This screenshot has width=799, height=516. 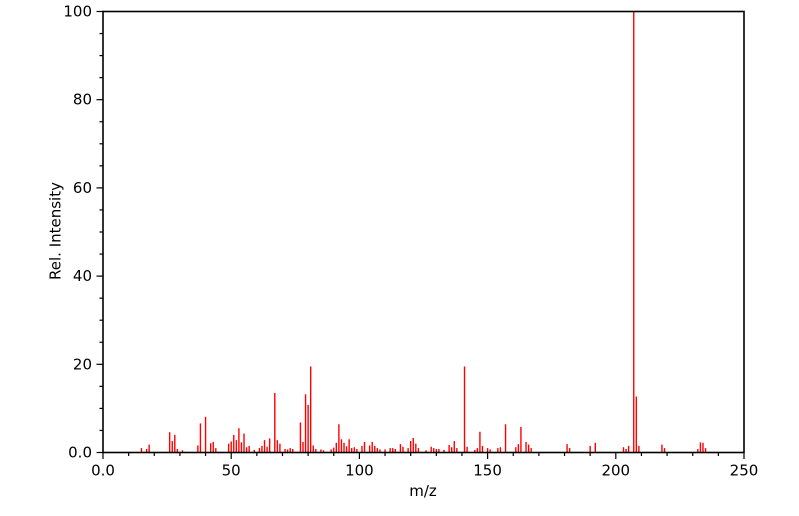 What do you see at coordinates (615, 471) in the screenshot?
I see `x-tick-label: 200` at bounding box center [615, 471].